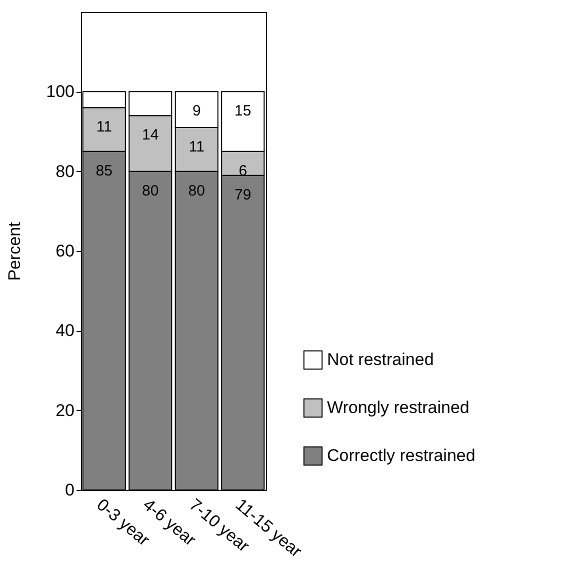 This screenshot has width=574, height=587. Describe the element at coordinates (69, 490) in the screenshot. I see `y-tick-label: 0` at that location.